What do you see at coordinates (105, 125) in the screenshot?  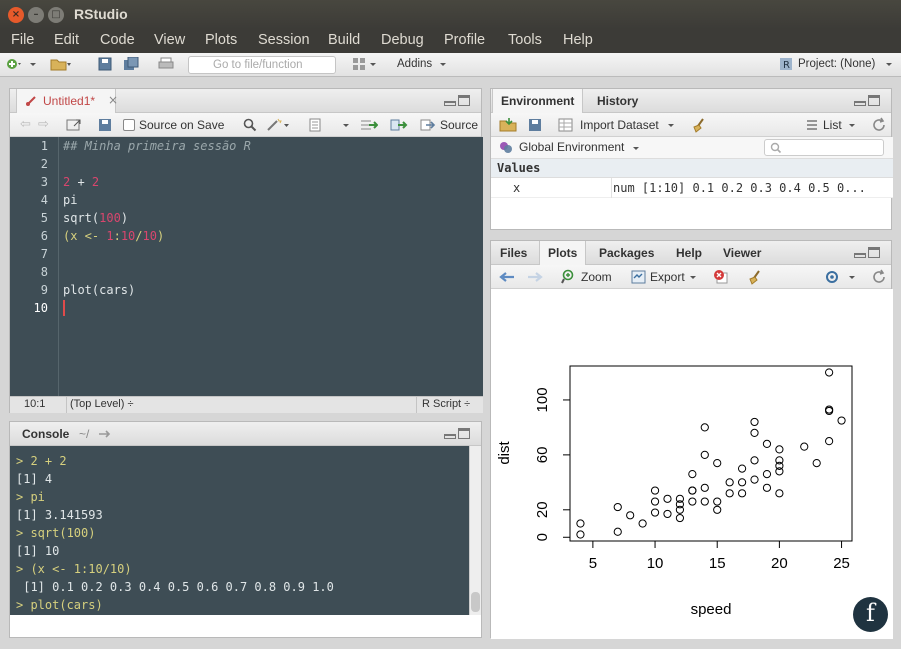 I see `editor-save-icon` at bounding box center [105, 125].